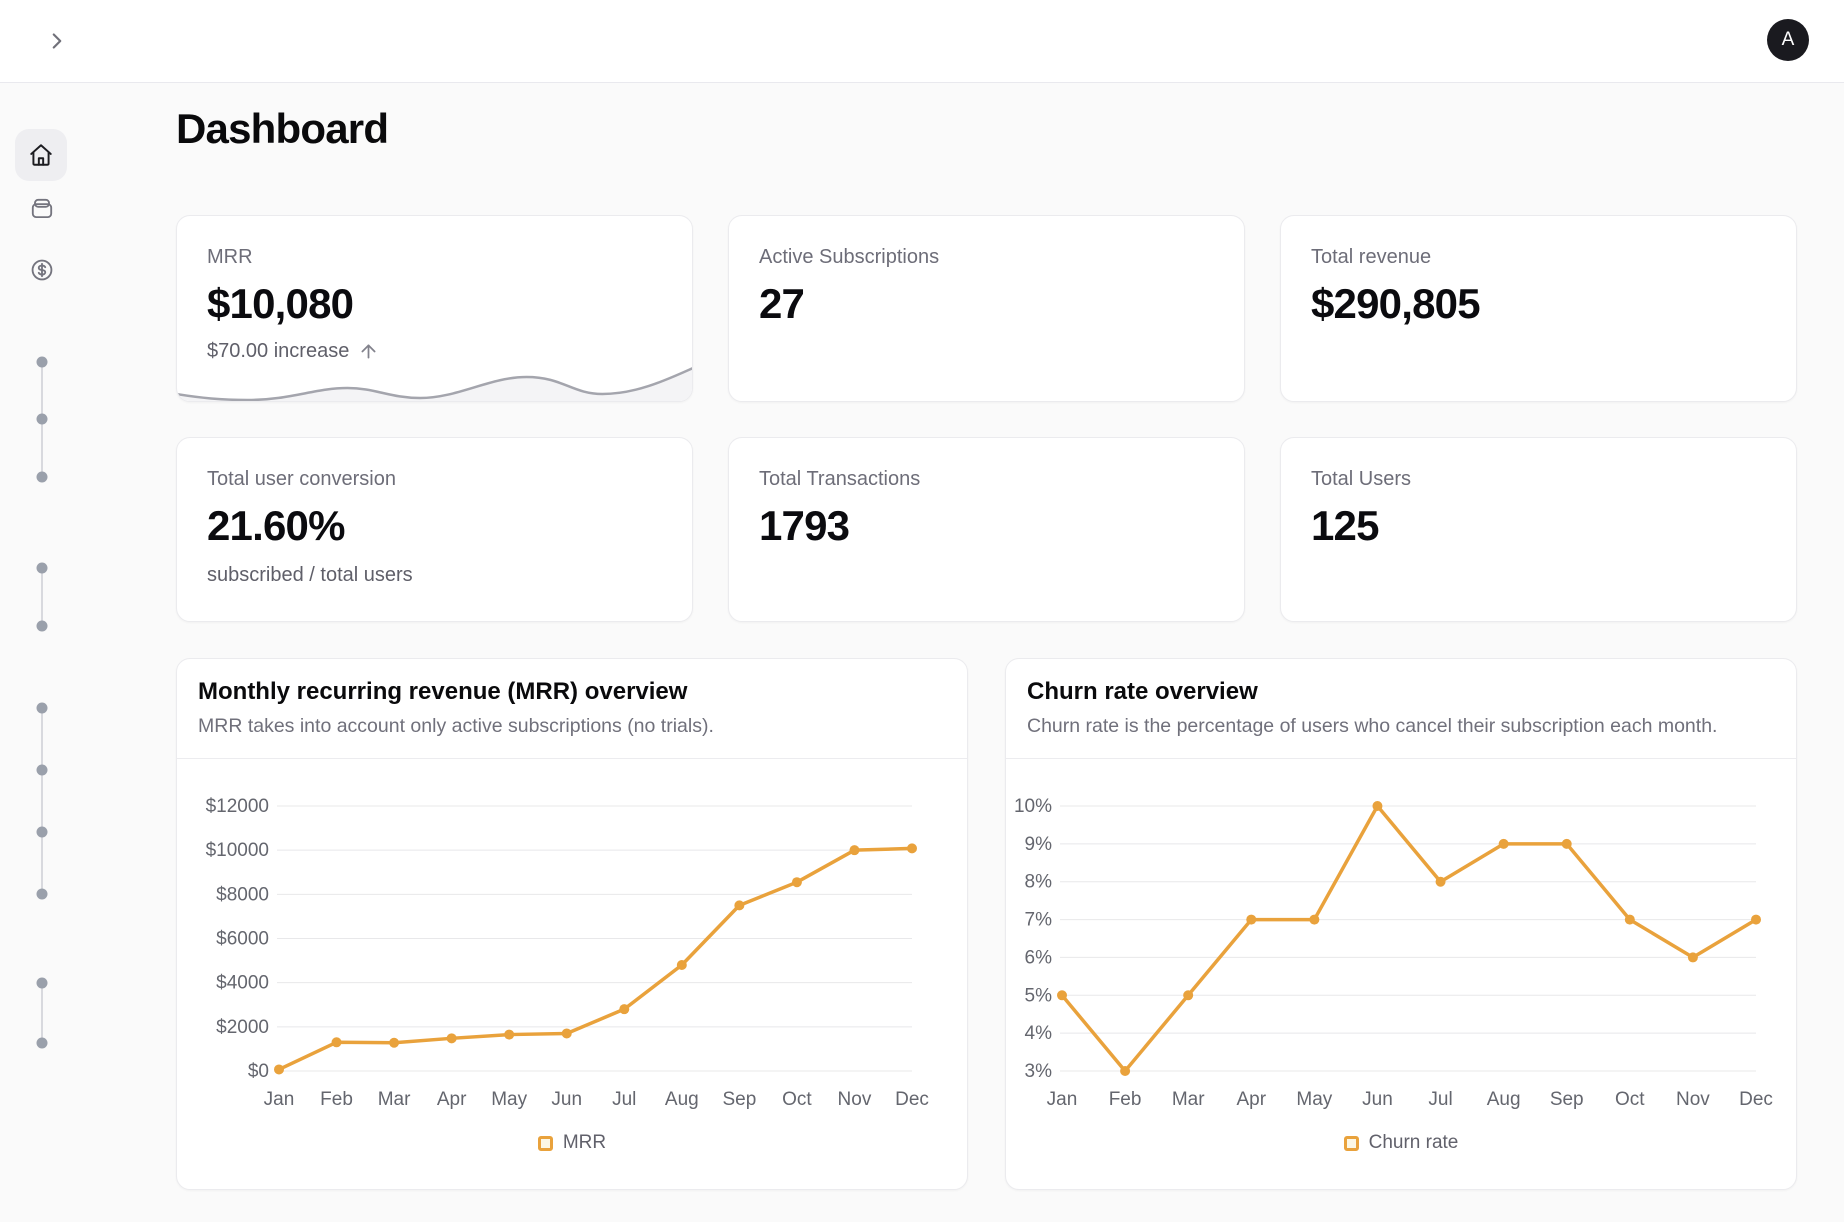 This screenshot has width=1844, height=1222. What do you see at coordinates (1142, 691) in the screenshot?
I see `chart-title: Churn rate overview` at bounding box center [1142, 691].